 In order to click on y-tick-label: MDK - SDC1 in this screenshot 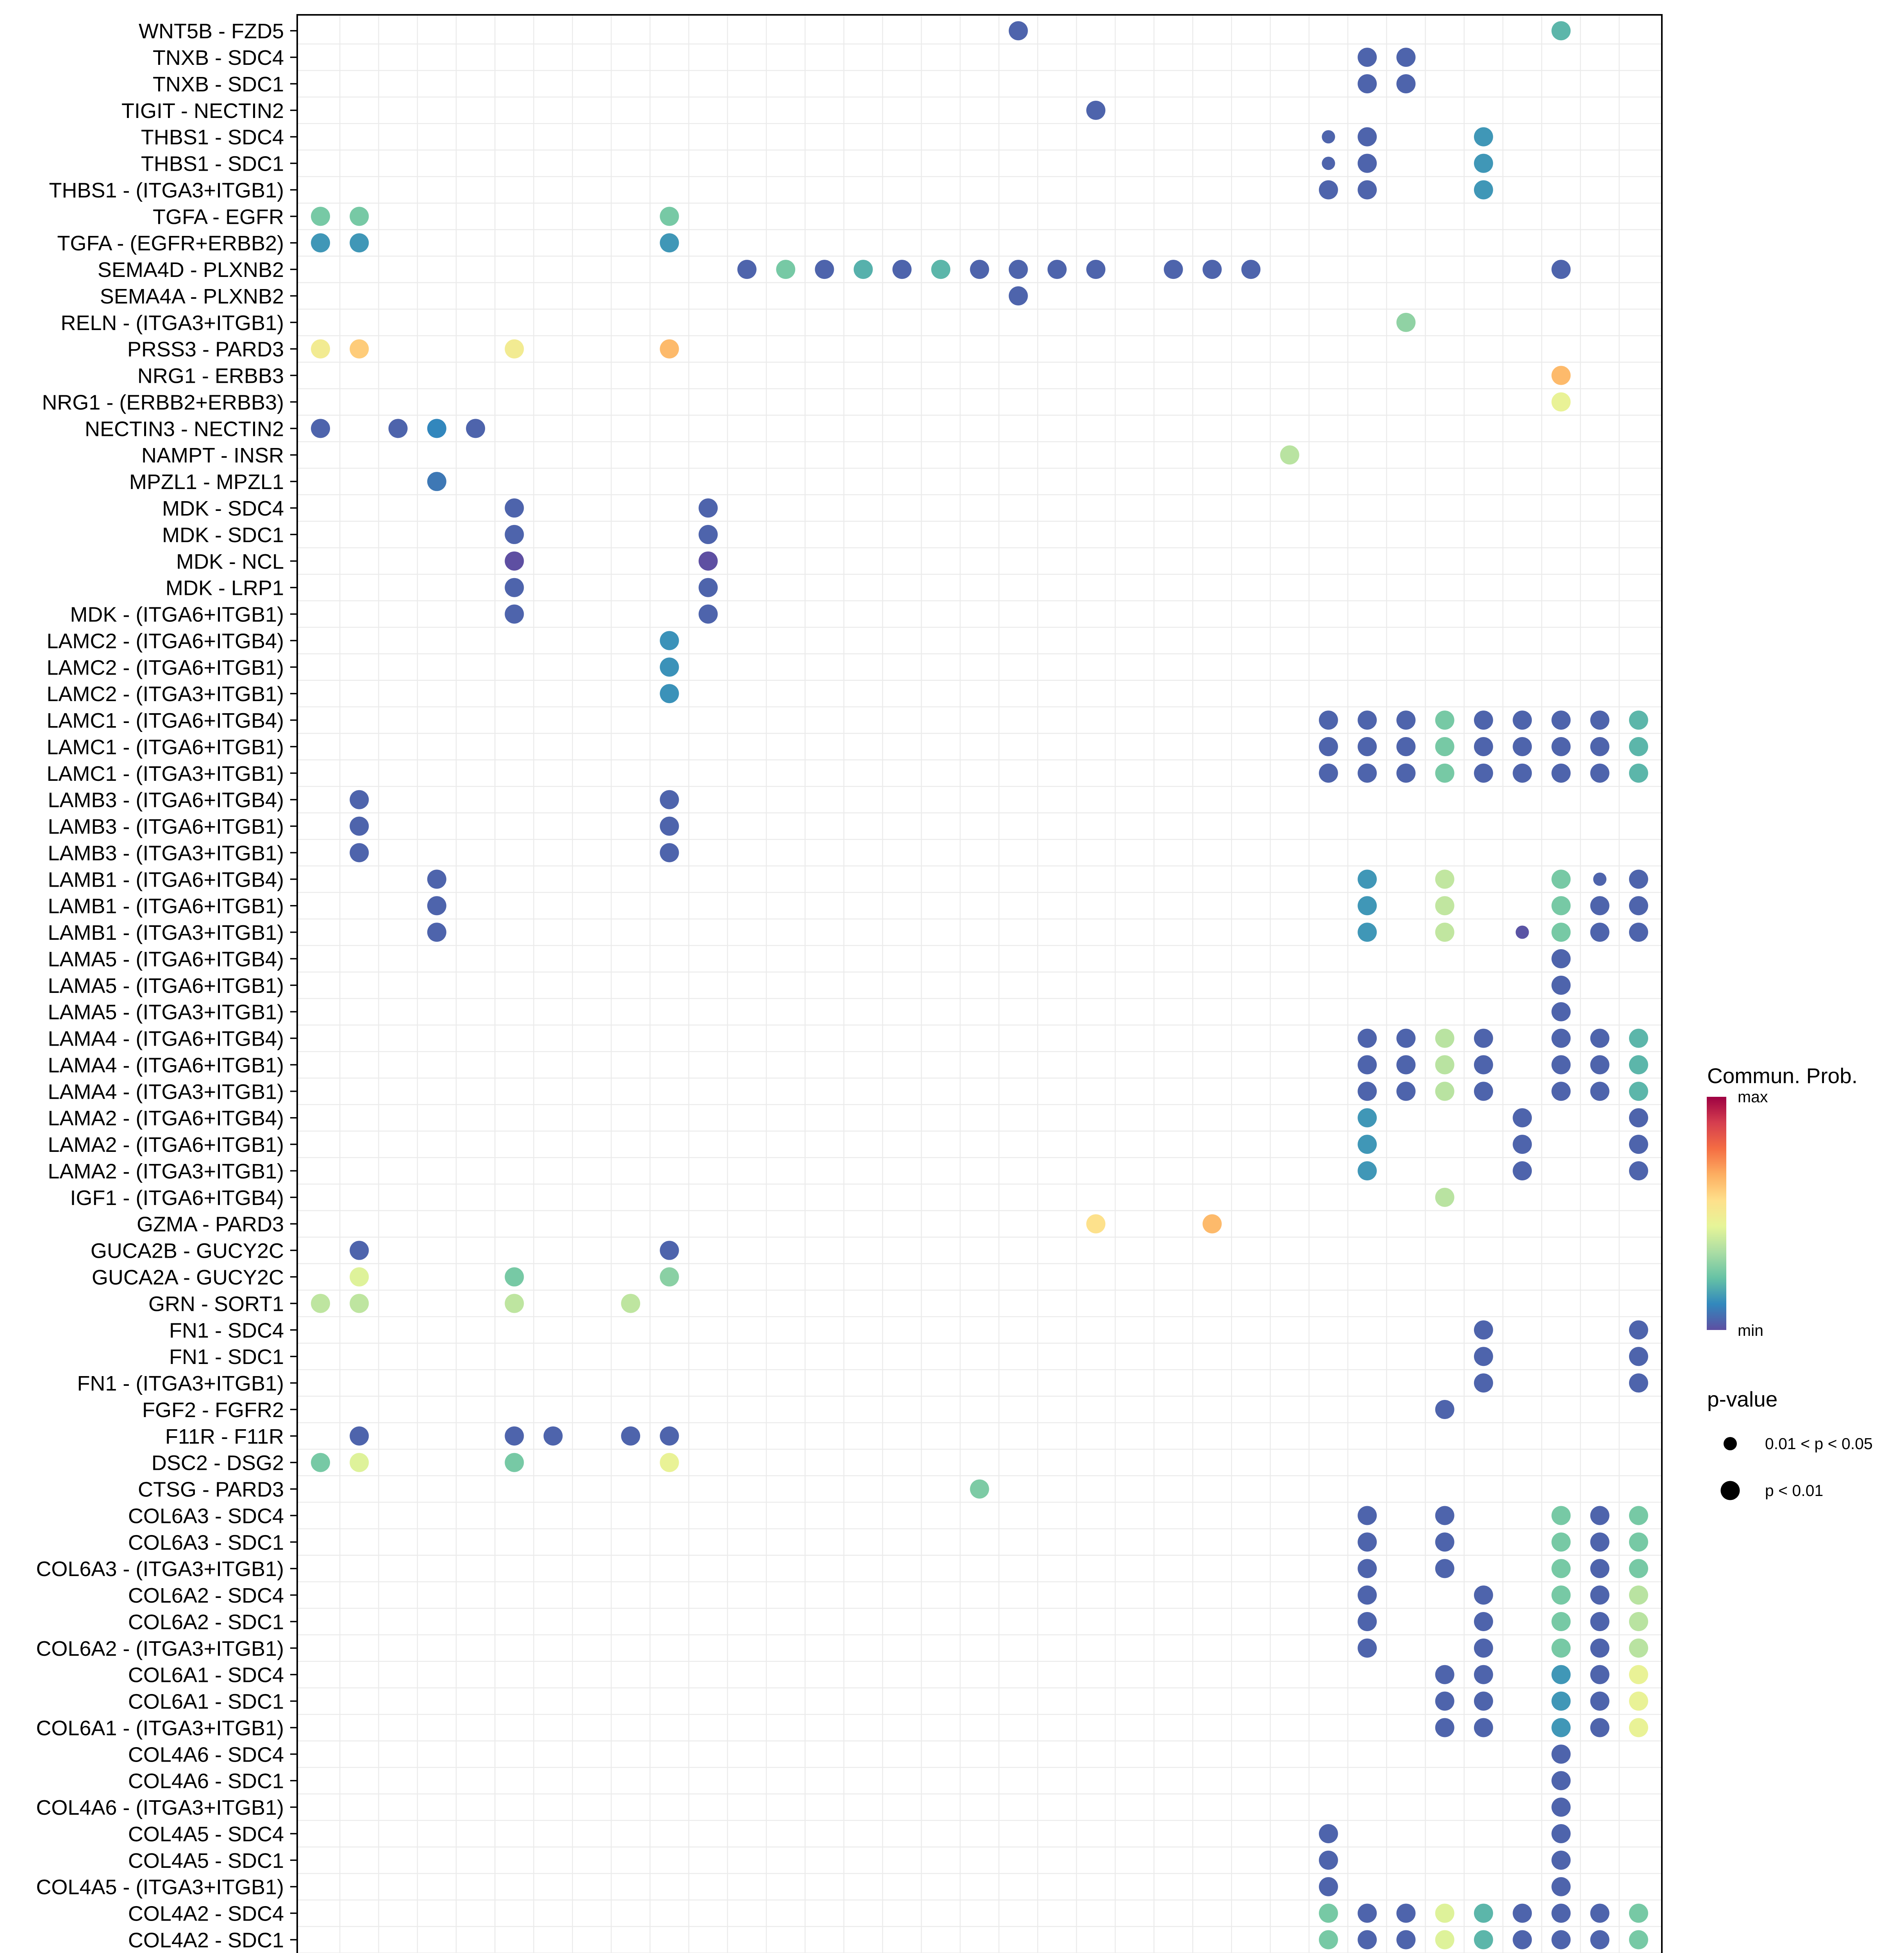, I will do `click(223, 535)`.